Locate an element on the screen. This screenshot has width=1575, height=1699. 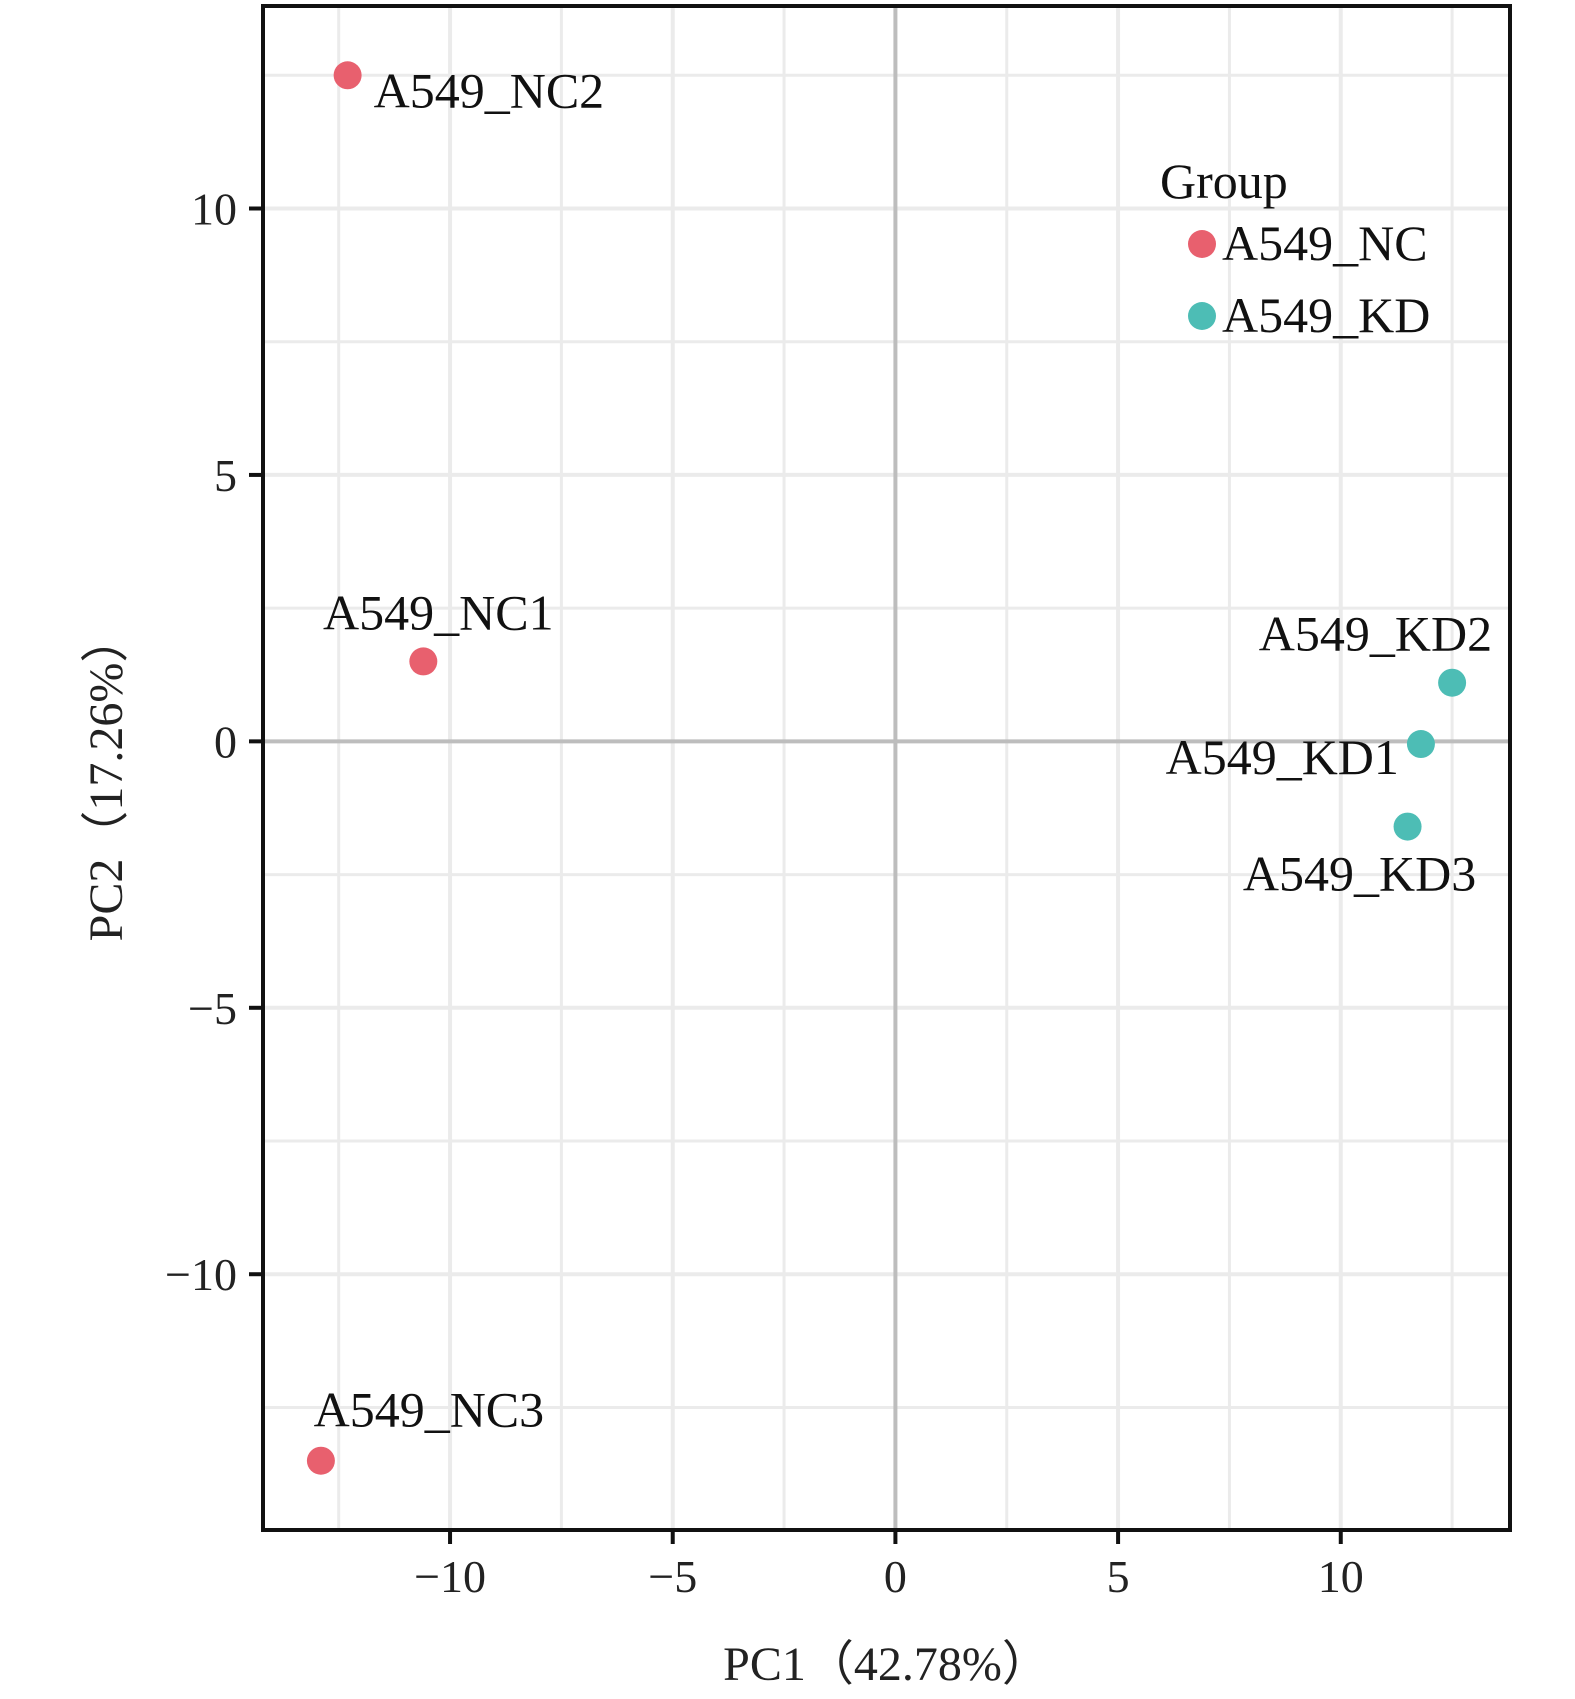
y-axis-title: PC2（17.26%） is located at coordinates (106, 778).